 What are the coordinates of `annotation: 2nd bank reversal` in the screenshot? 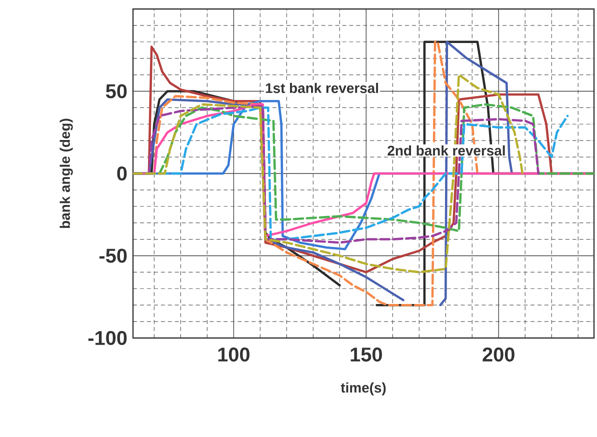 It's located at (446, 150).